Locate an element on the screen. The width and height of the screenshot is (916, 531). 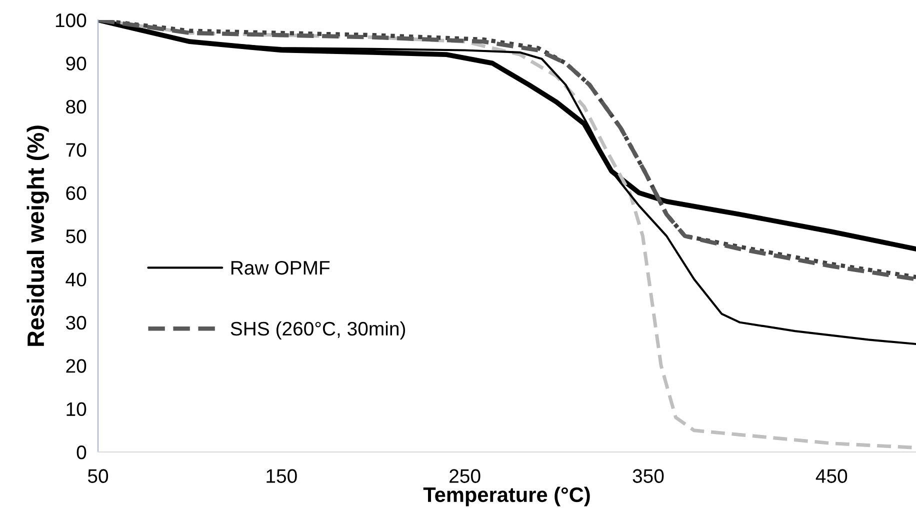
y-tick-label: 0 is located at coordinates (81, 452).